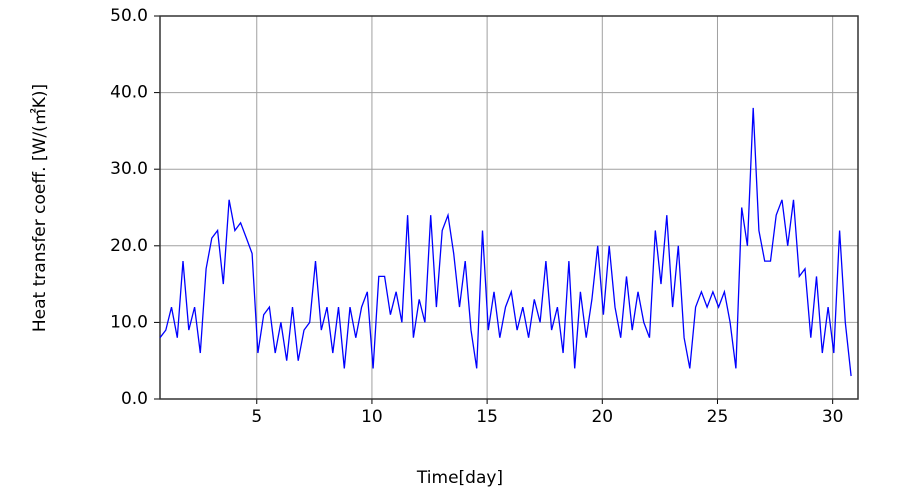  Describe the element at coordinates (459, 478) in the screenshot. I see `x-axis-label: Time[day]` at that location.